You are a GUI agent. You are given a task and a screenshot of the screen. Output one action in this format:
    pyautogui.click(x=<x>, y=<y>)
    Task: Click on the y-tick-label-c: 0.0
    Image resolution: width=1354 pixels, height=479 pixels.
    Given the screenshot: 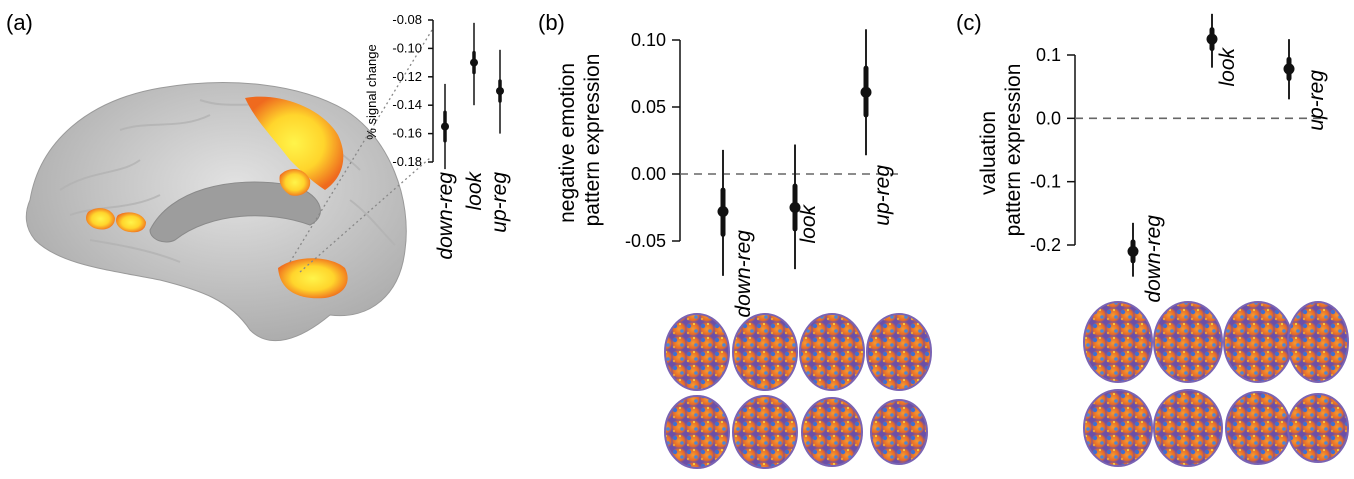 What is the action you would take?
    pyautogui.click(x=1048, y=118)
    